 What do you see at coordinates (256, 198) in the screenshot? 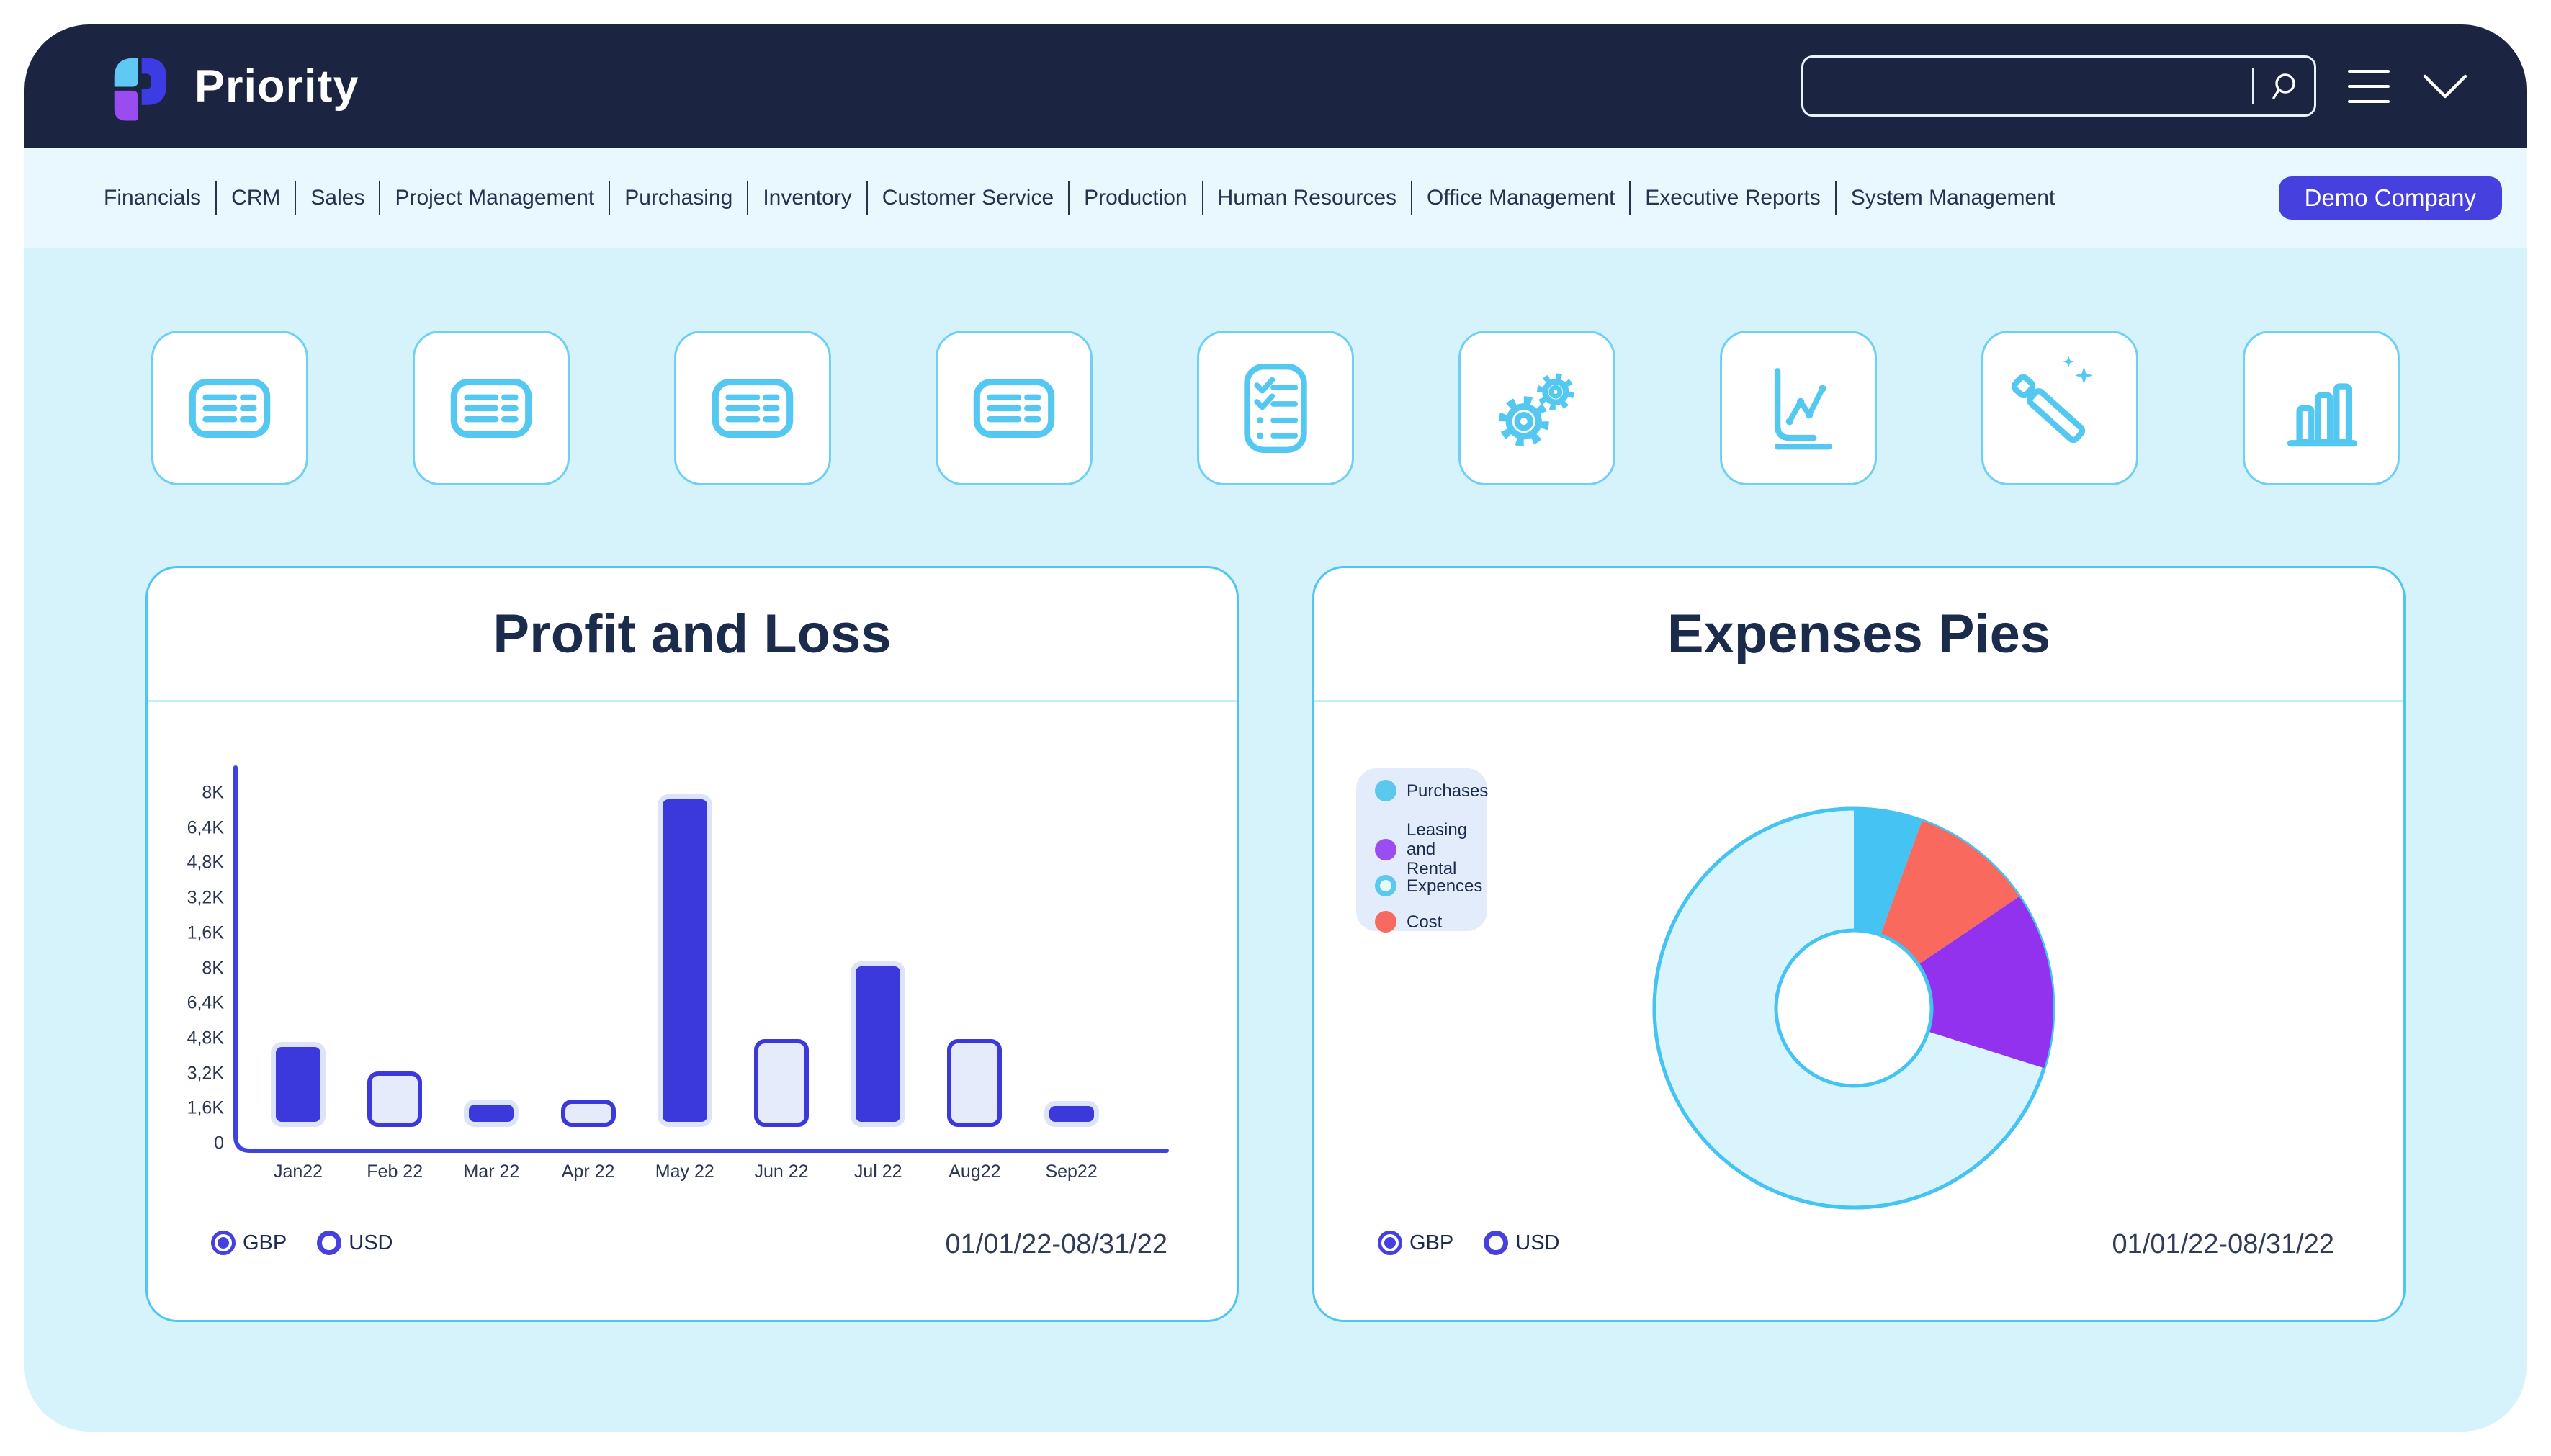
I see `nav-item-crm: CRM` at bounding box center [256, 198].